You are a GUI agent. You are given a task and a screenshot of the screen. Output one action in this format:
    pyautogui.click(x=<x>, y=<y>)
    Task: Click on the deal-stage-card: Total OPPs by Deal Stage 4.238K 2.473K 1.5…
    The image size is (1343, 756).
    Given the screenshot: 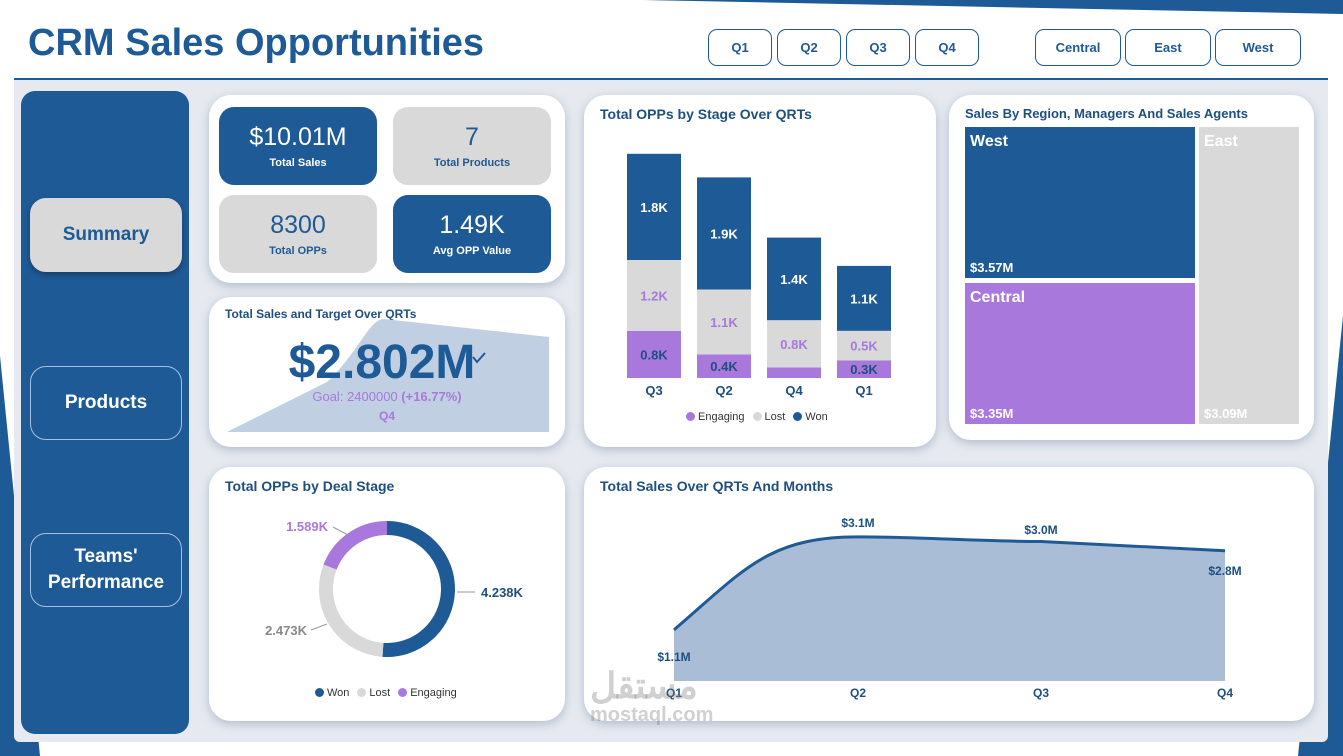 What is the action you would take?
    pyautogui.click(x=387, y=594)
    